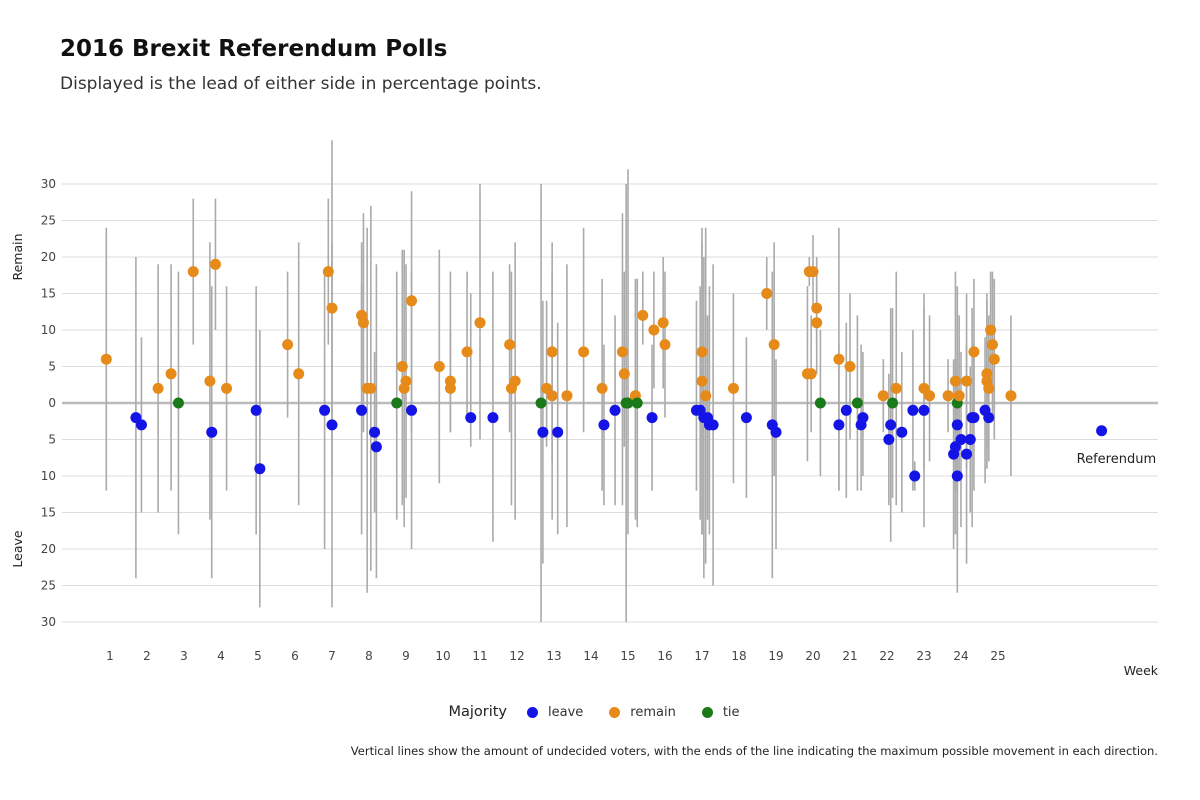 The width and height of the screenshot is (1200, 800). Describe the element at coordinates (553, 656) in the screenshot. I see `x-tick-label: 13` at that location.